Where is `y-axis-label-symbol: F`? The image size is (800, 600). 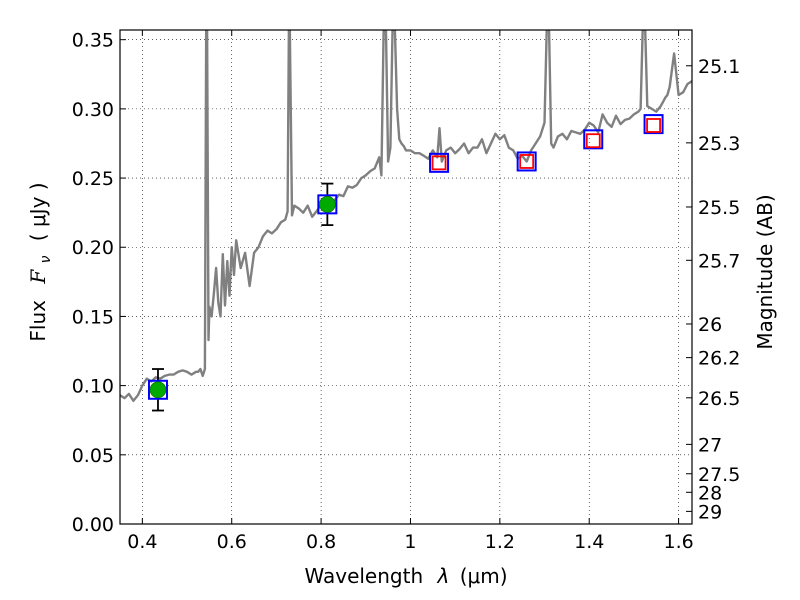
y-axis-label-symbol: F is located at coordinates (38, 277).